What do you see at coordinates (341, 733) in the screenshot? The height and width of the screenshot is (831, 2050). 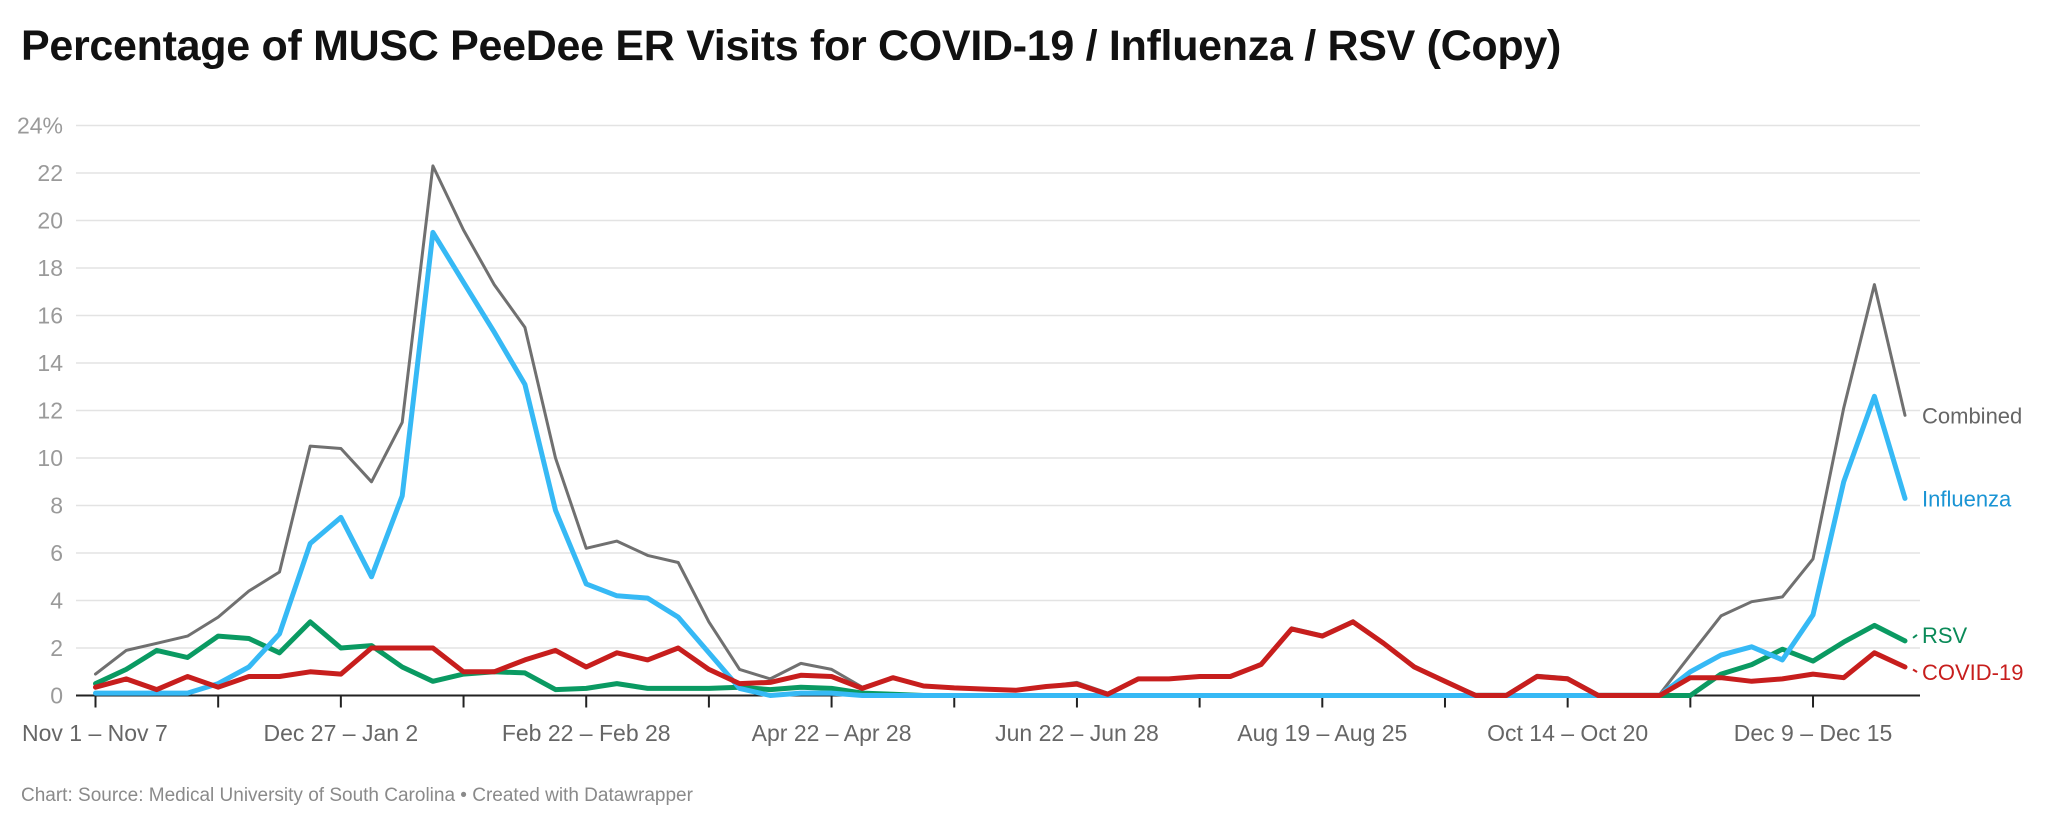 I see `x-tick-label: Dec 27 – Jan 2` at bounding box center [341, 733].